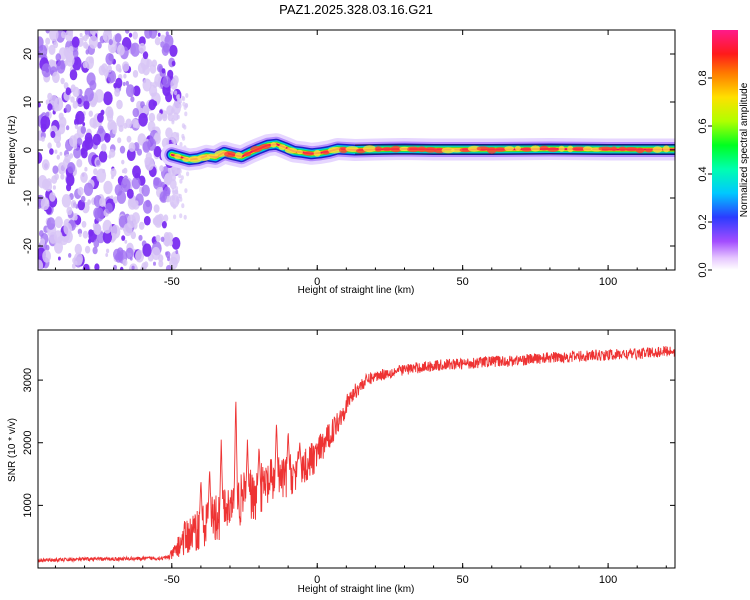 This screenshot has height=600, width=750. Describe the element at coordinates (744, 149) in the screenshot. I see `colorbar-label: Normalized spectral amplitude` at that location.